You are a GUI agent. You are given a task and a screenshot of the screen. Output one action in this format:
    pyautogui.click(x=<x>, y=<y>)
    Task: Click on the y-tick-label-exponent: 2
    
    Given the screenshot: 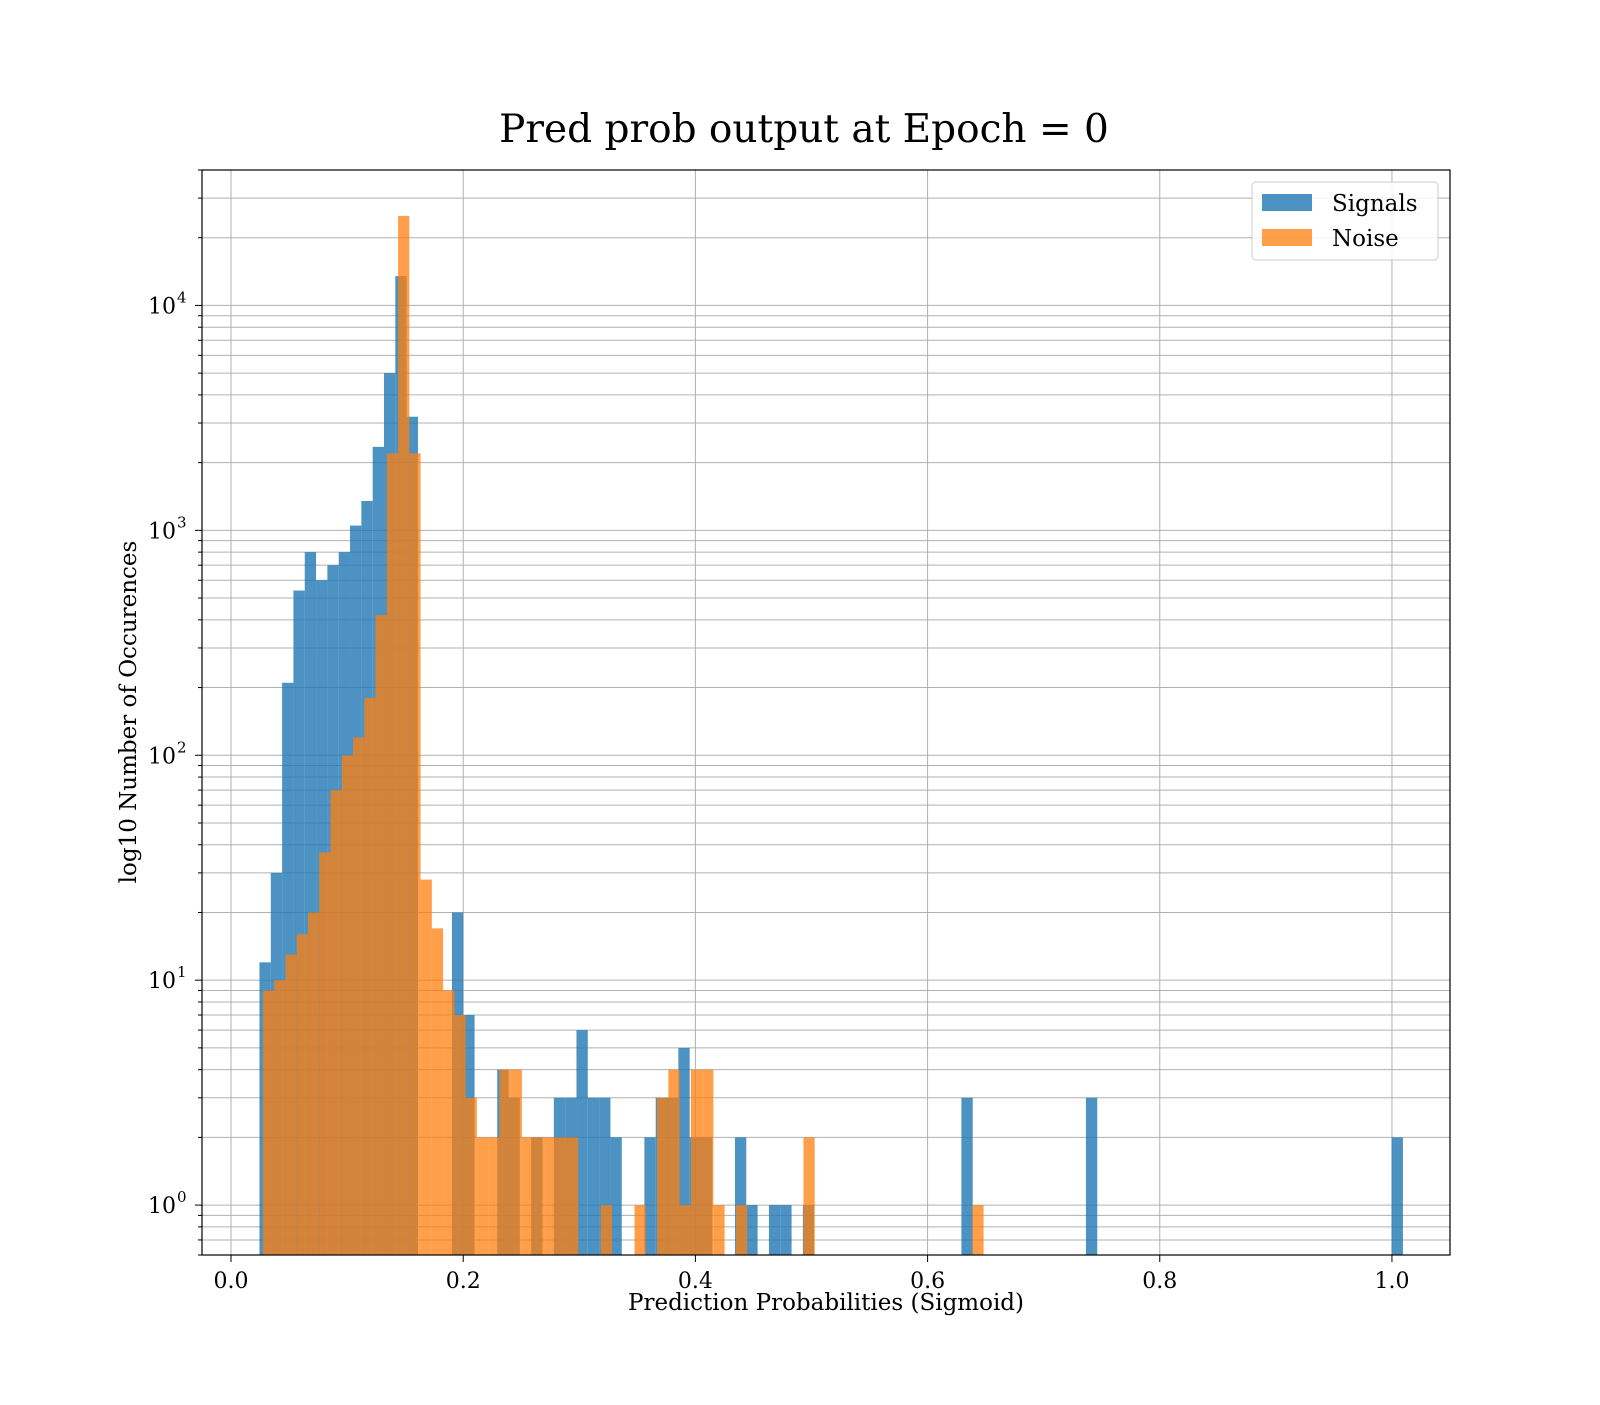 What is the action you would take?
    pyautogui.click(x=182, y=747)
    